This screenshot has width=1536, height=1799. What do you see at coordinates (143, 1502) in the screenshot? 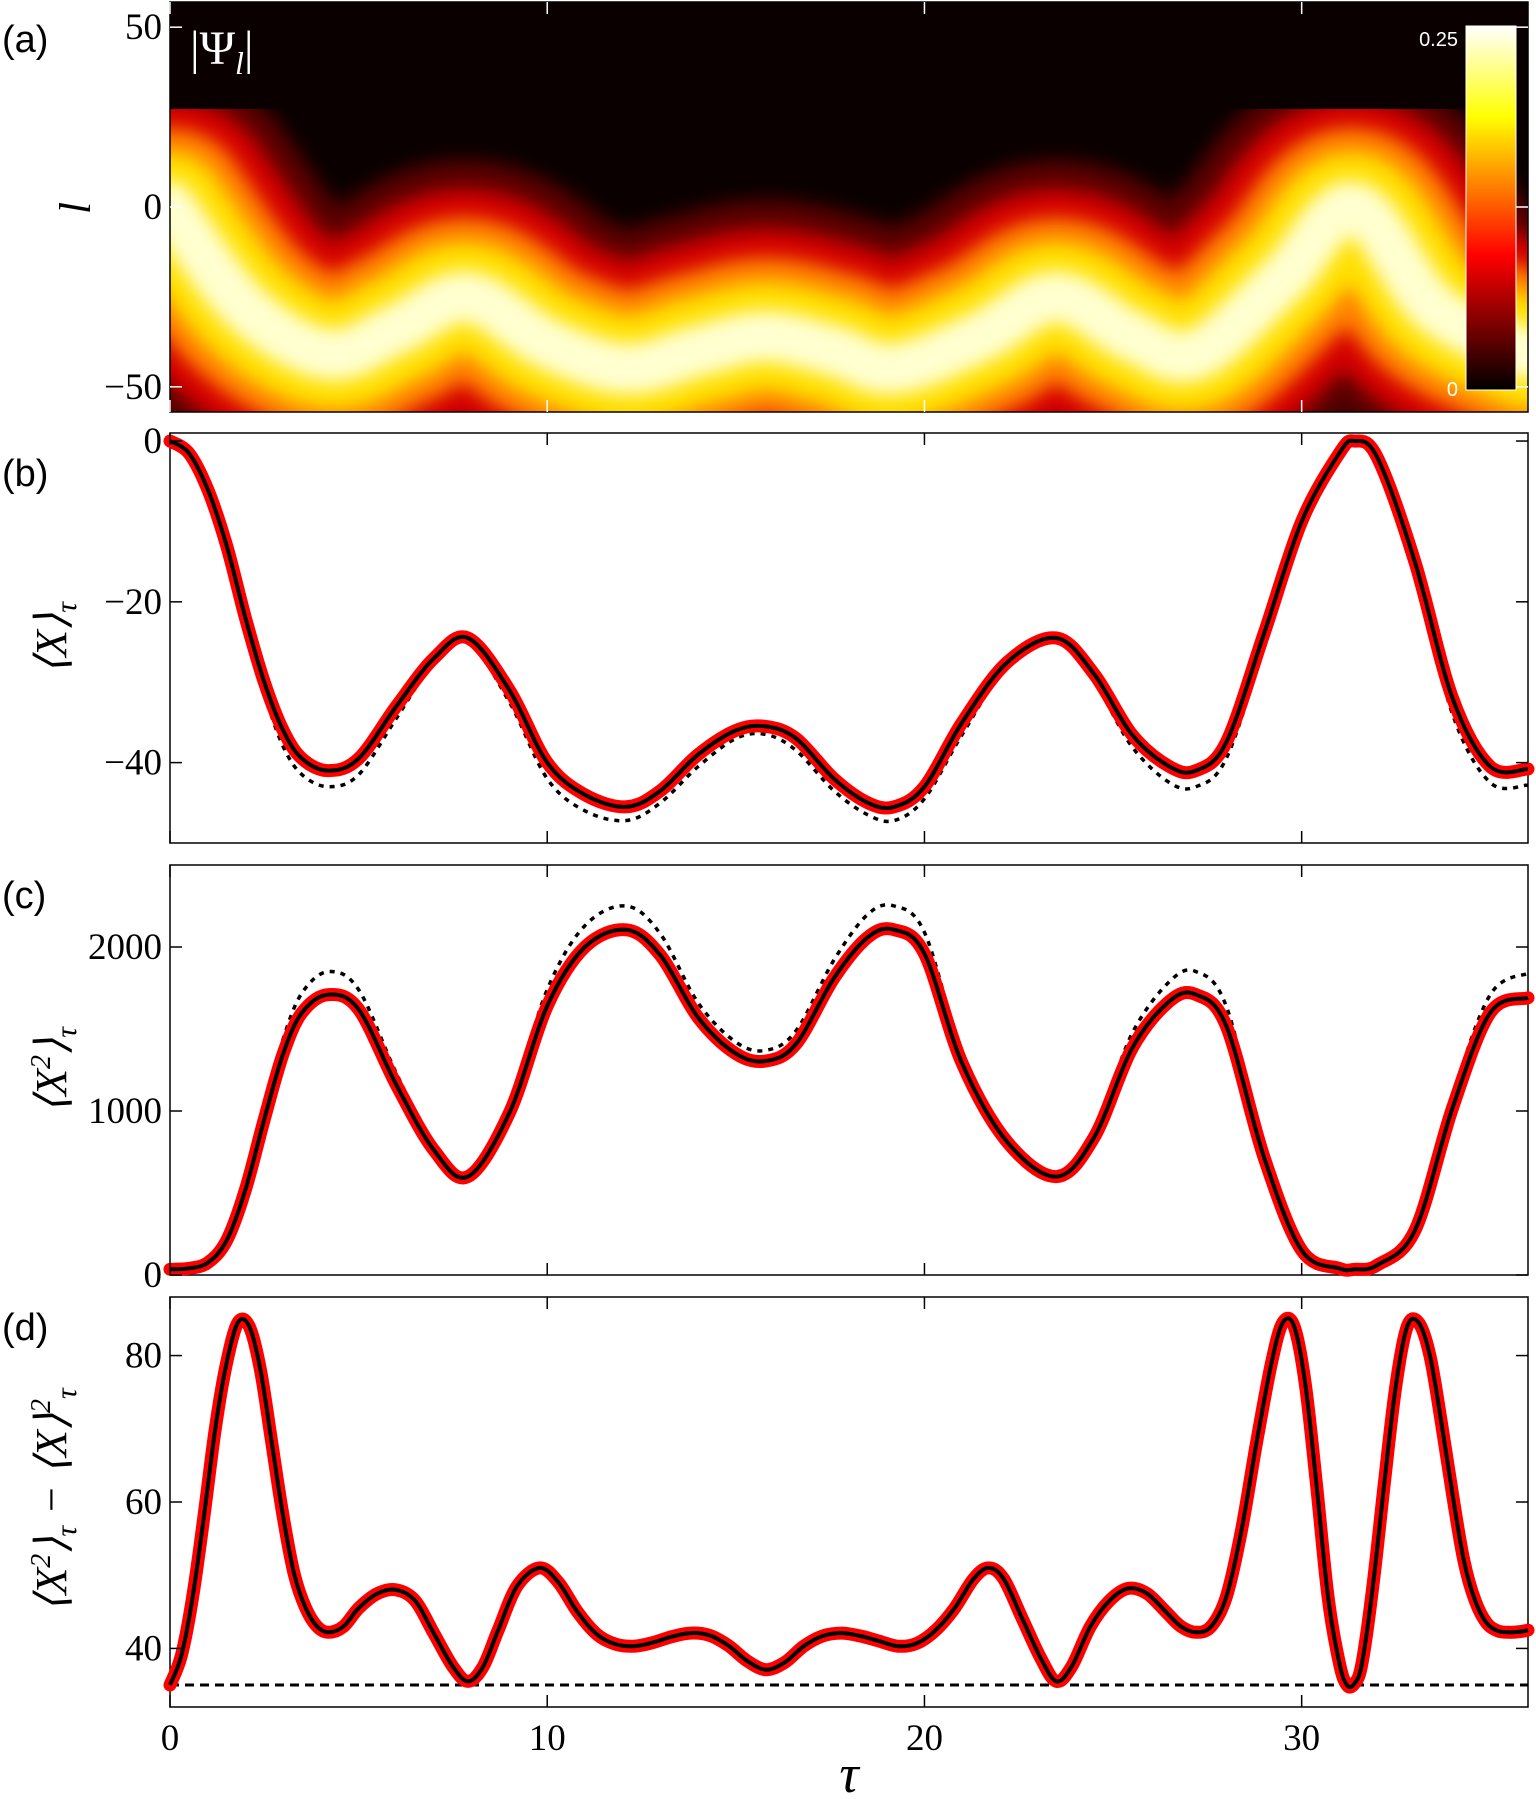
I see `y-tick-label: 60` at bounding box center [143, 1502].